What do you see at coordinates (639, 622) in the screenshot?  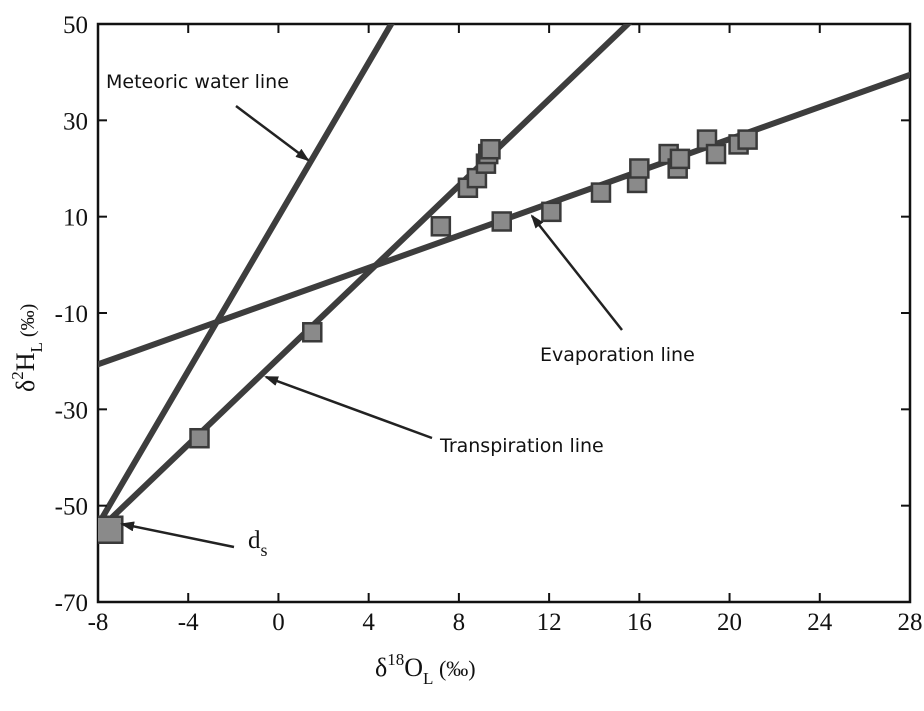 I see `x-tick-label: 16` at bounding box center [639, 622].